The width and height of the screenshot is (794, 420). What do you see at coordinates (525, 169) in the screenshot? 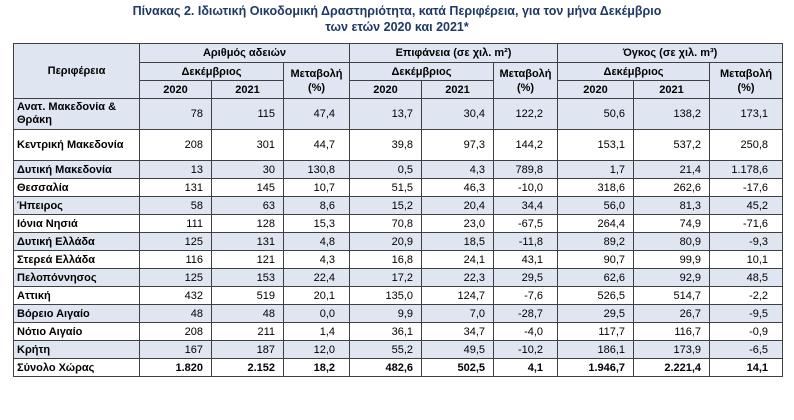
I see `cell-ac: 789,8` at bounding box center [525, 169].